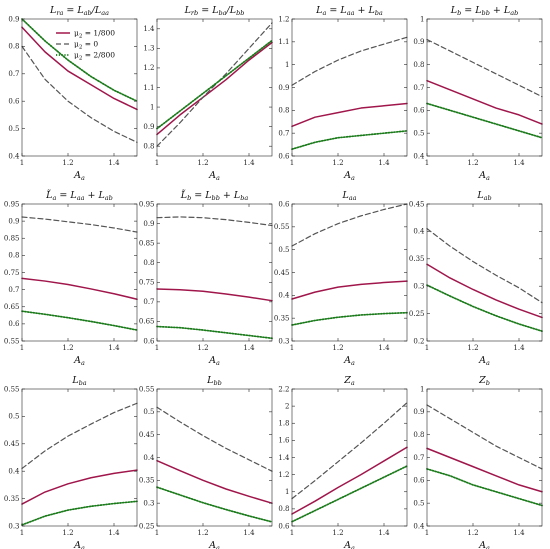 Image resolution: width=550 pixels, height=549 pixels. Describe the element at coordinates (418, 287) in the screenshot. I see `y-tick-label: 0.3` at that location.